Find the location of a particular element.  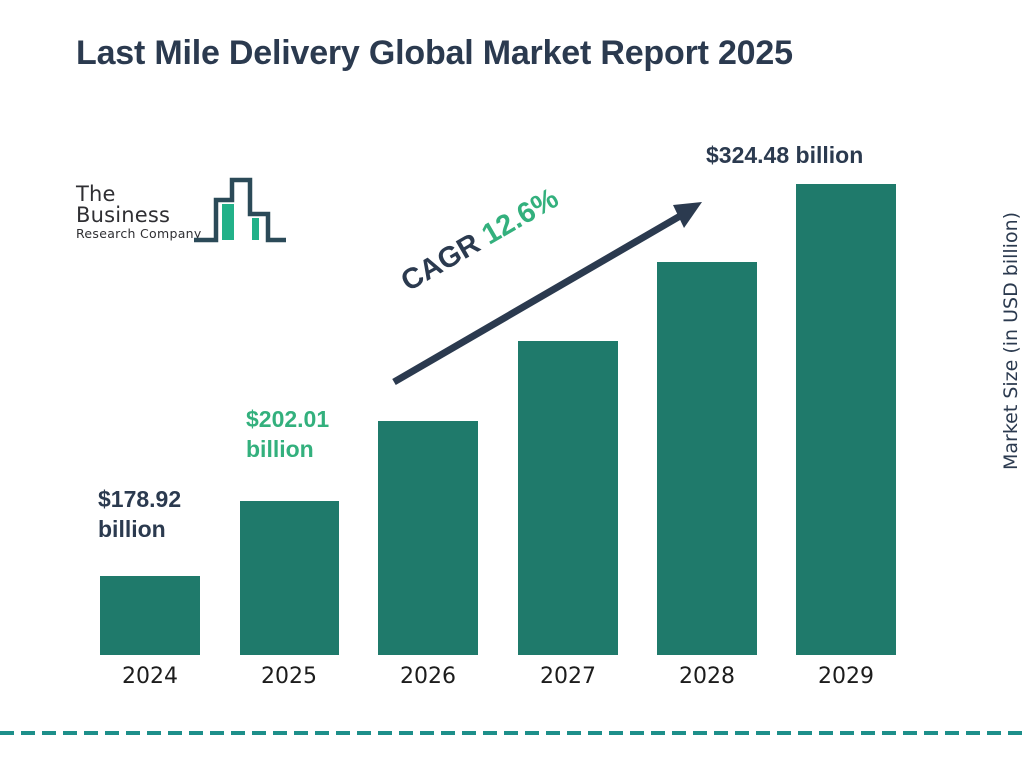

value-label-2024: $178.92 billion is located at coordinates (188, 514).